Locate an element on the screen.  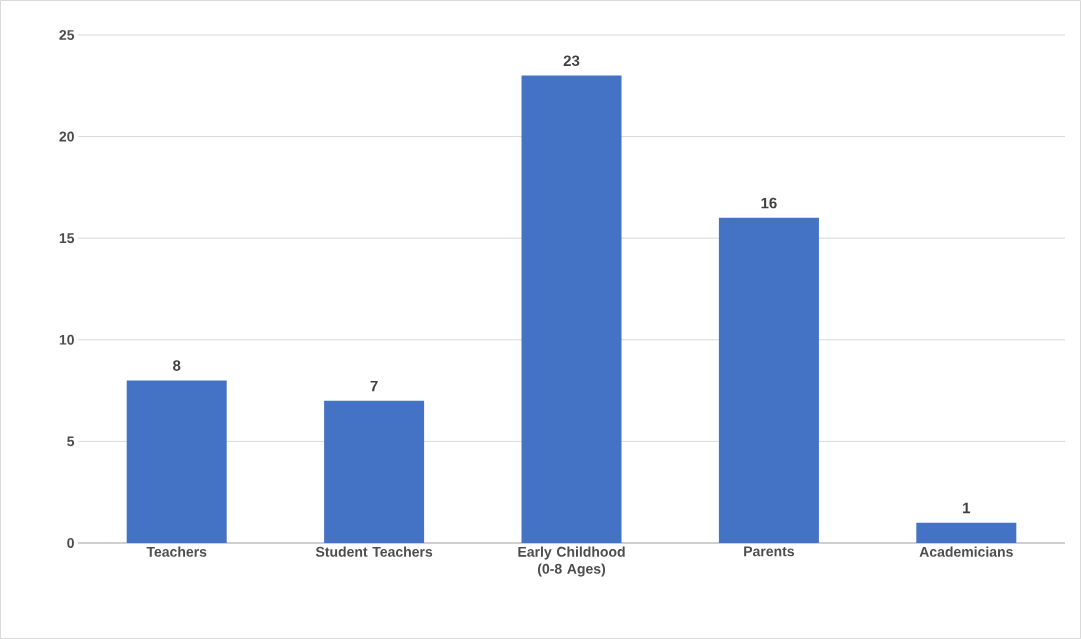
x-tick-label: Parents is located at coordinates (769, 551).